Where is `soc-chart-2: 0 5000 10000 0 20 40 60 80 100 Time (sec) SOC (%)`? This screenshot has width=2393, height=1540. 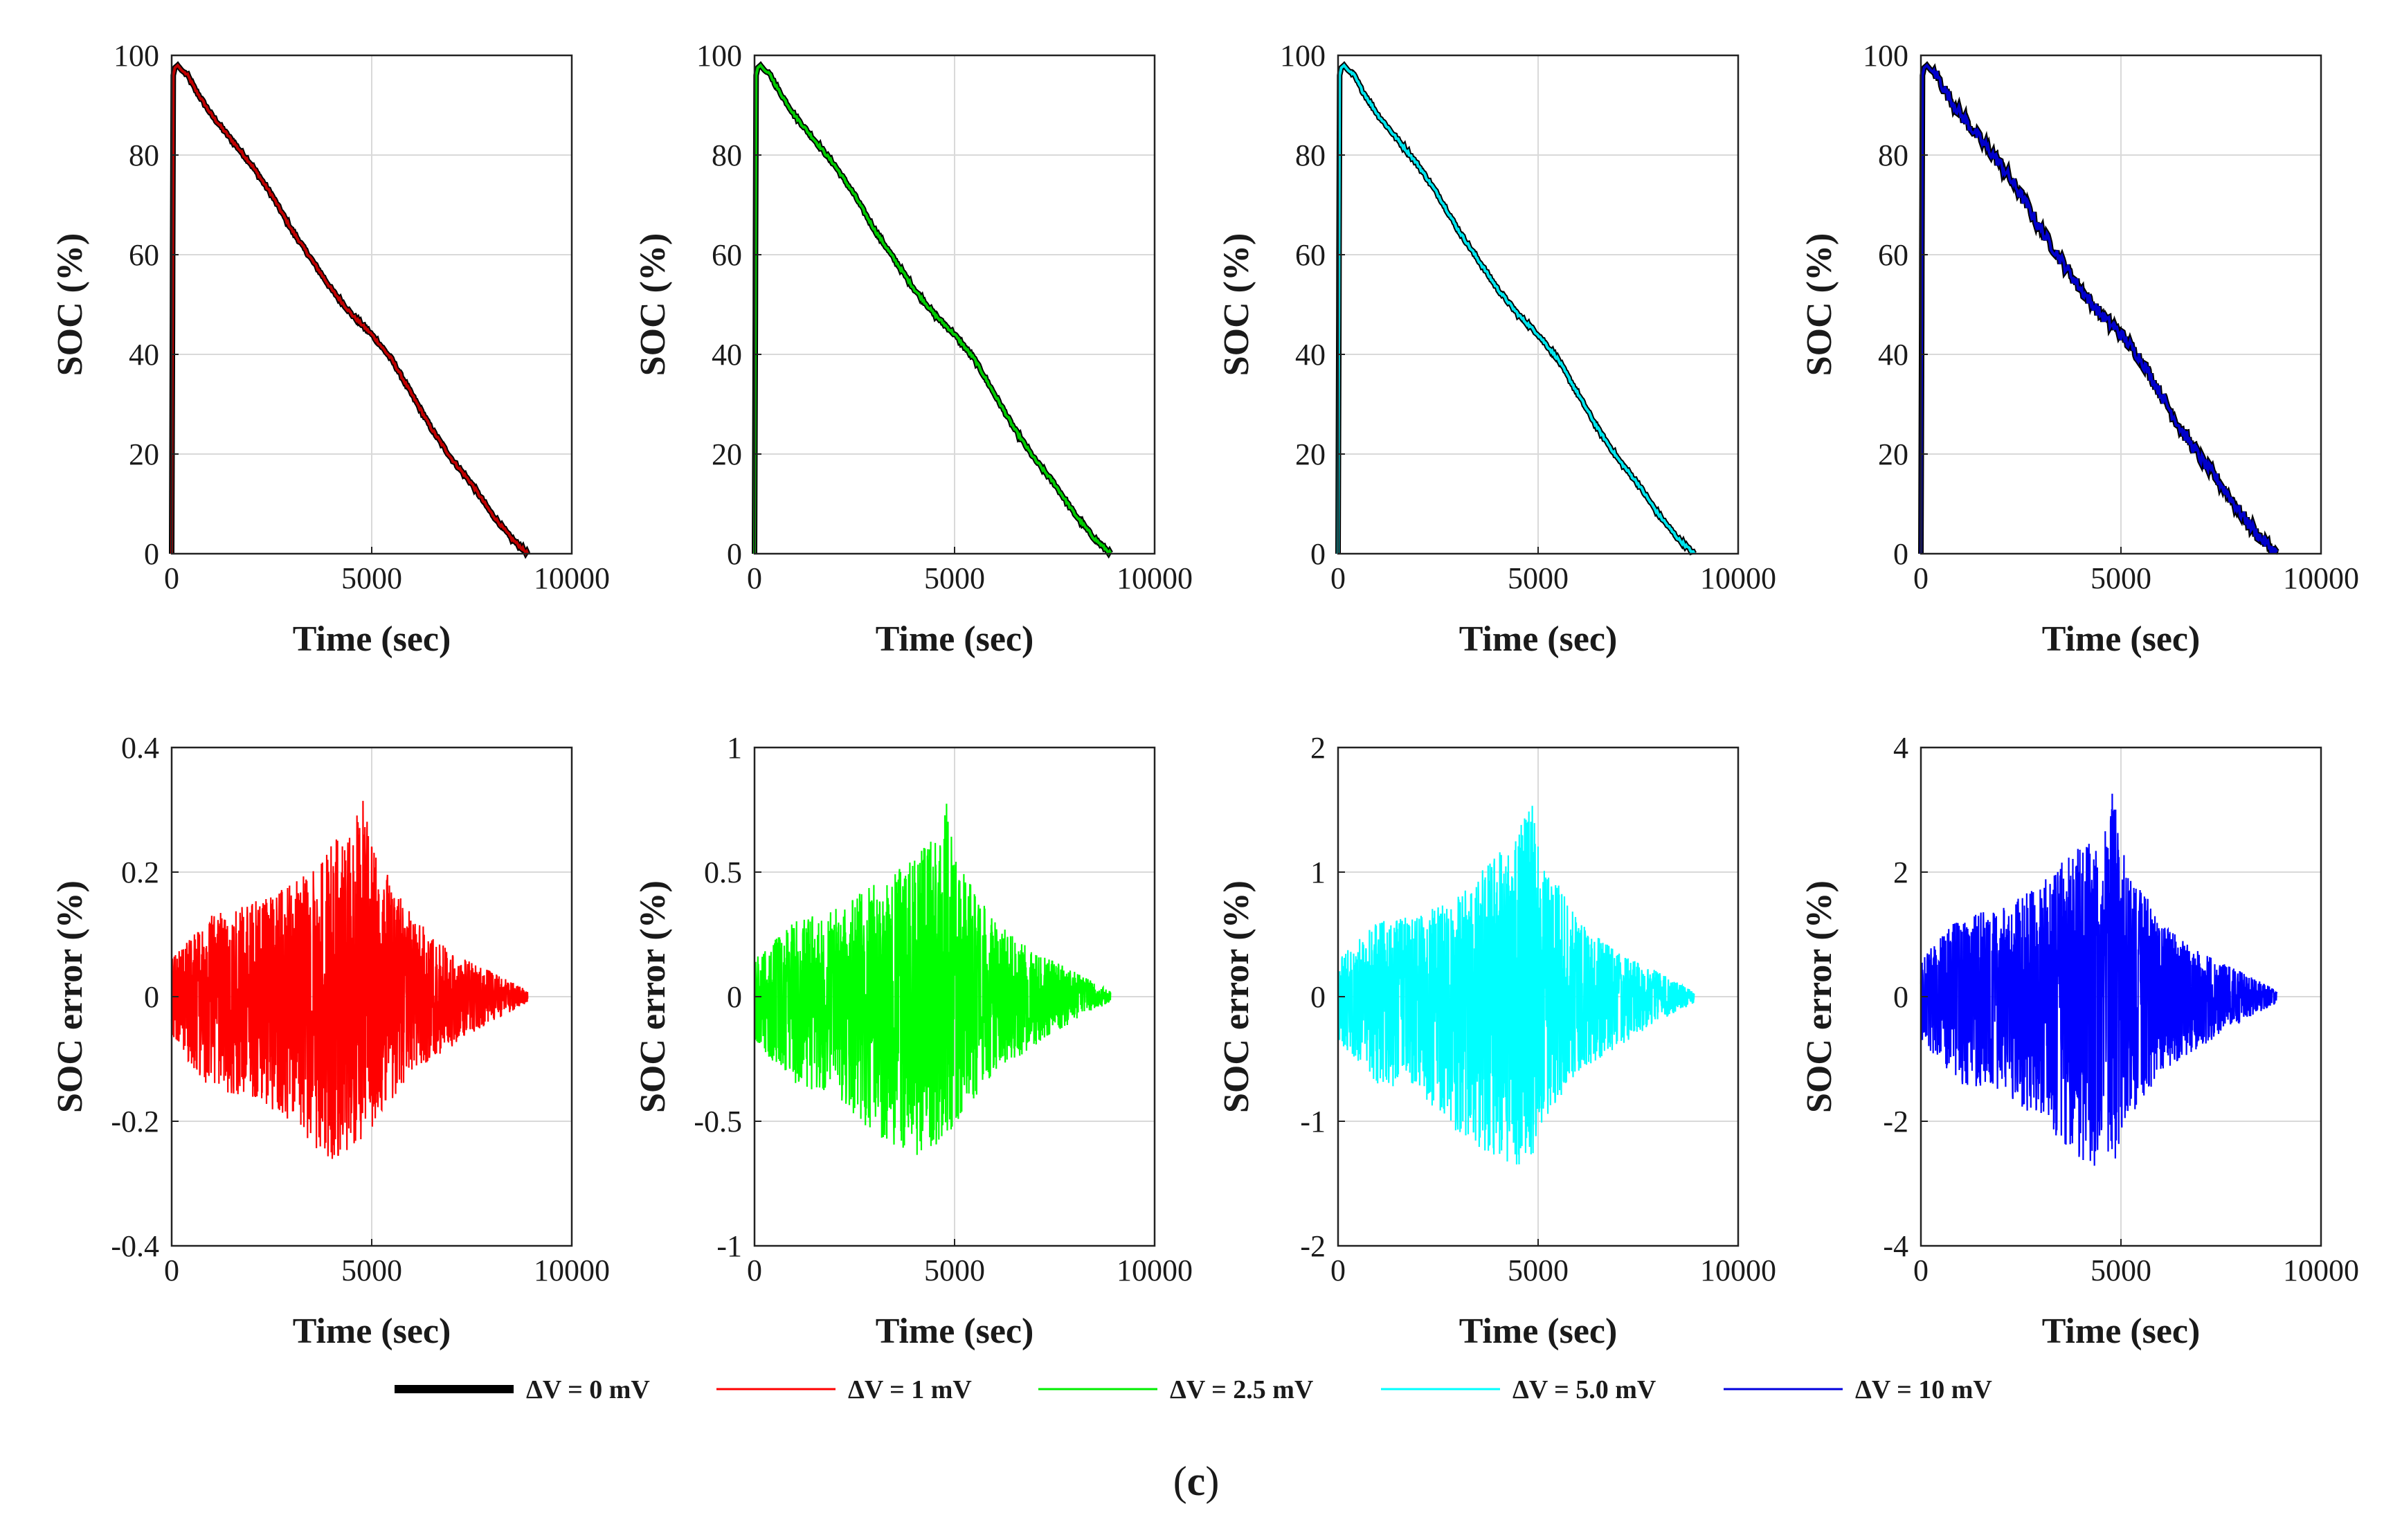 soc-chart-2: 0 5000 10000 0 20 40 60 80 100 Time (sec) SOC (%) is located at coordinates (913, 349).